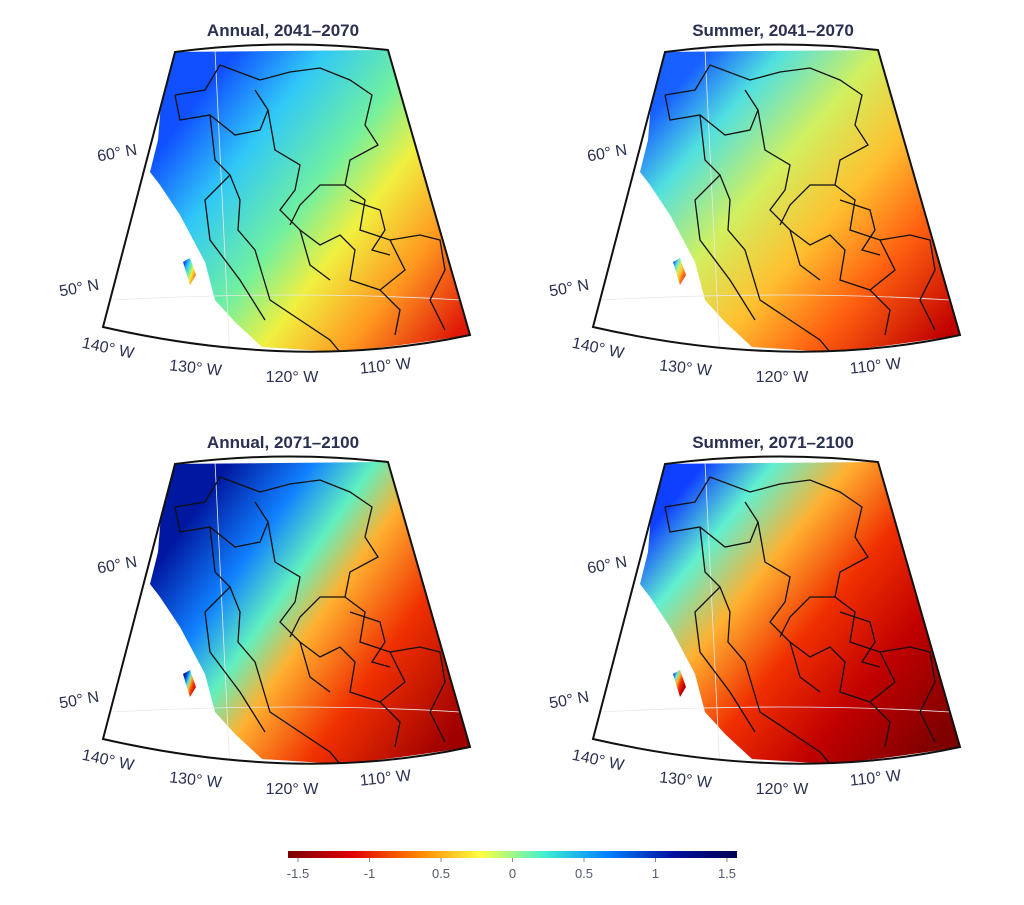 This screenshot has height=905, width=1024. I want to click on colorbar, so click(512, 854).